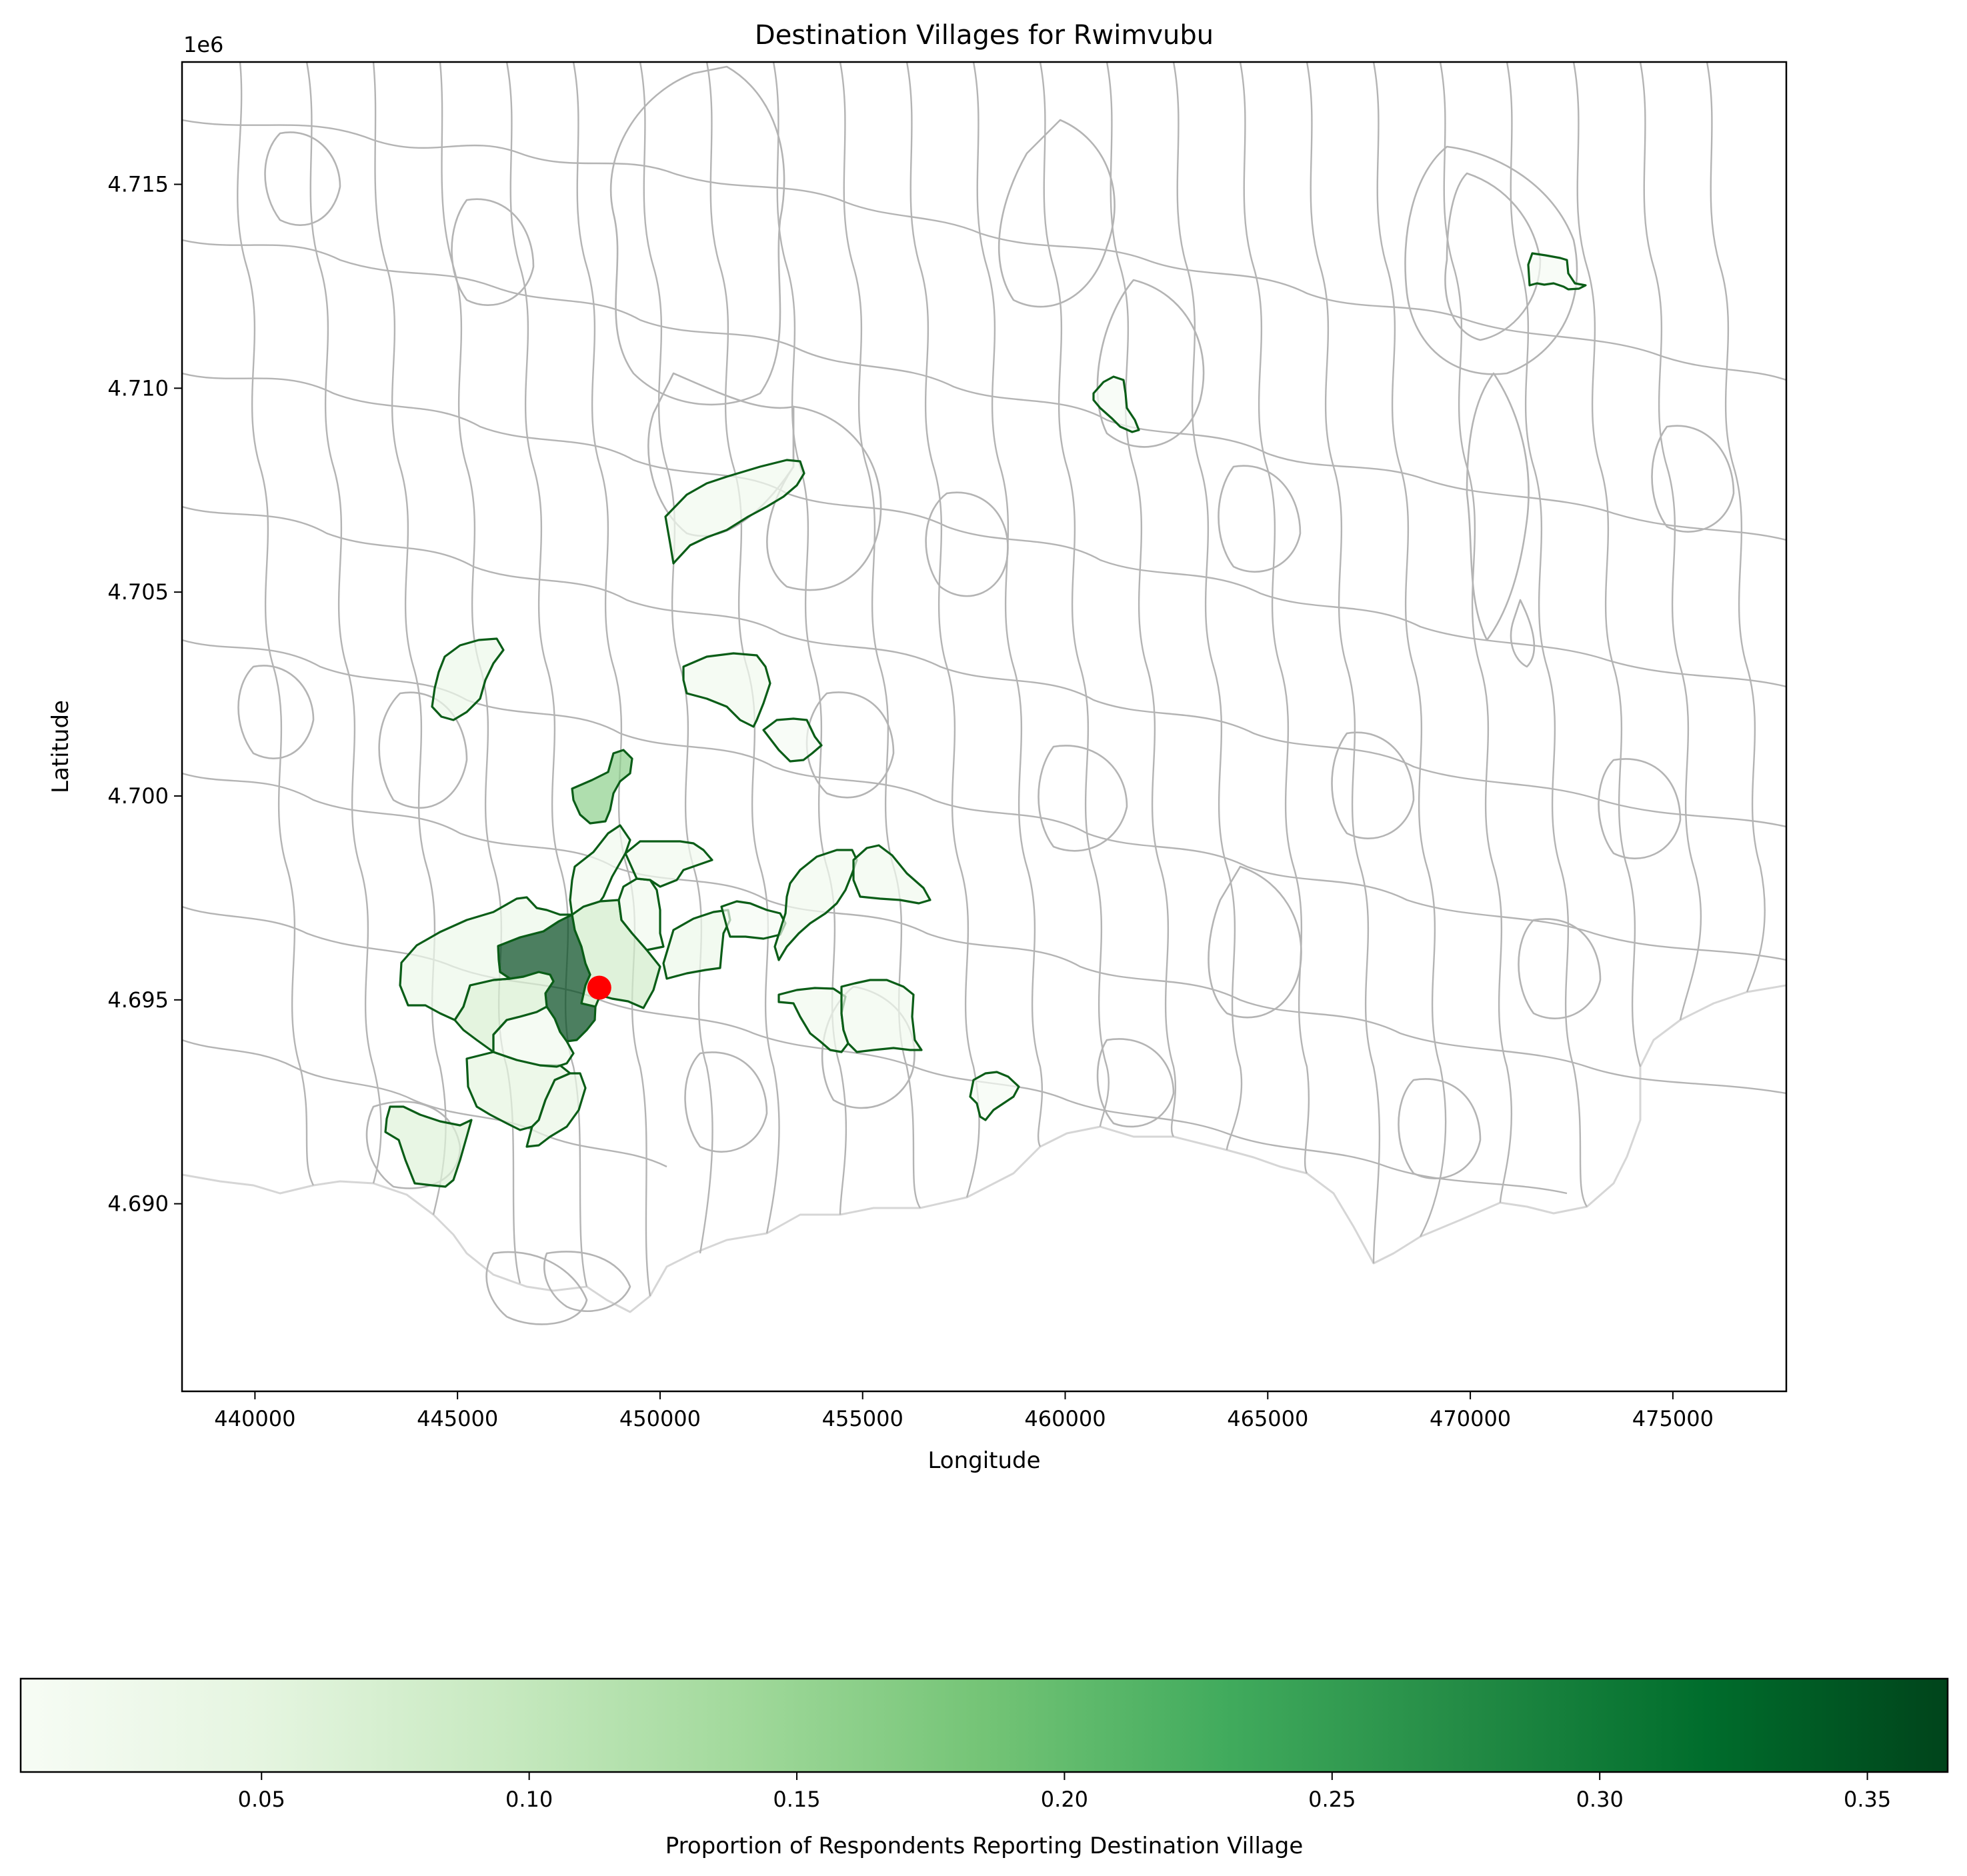  What do you see at coordinates (1673, 1418) in the screenshot?
I see `x-tick-label: 475000` at bounding box center [1673, 1418].